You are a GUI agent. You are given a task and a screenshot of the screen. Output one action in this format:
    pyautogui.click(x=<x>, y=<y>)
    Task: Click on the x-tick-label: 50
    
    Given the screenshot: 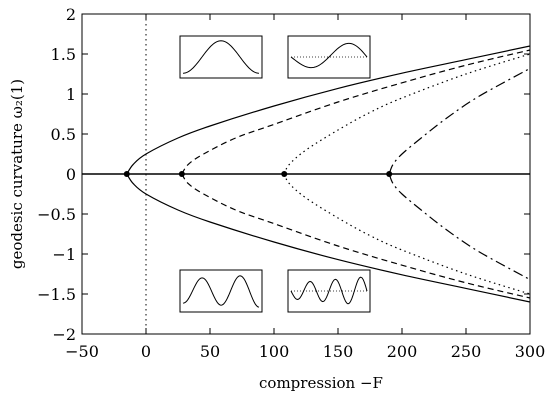 What is the action you would take?
    pyautogui.click(x=210, y=351)
    